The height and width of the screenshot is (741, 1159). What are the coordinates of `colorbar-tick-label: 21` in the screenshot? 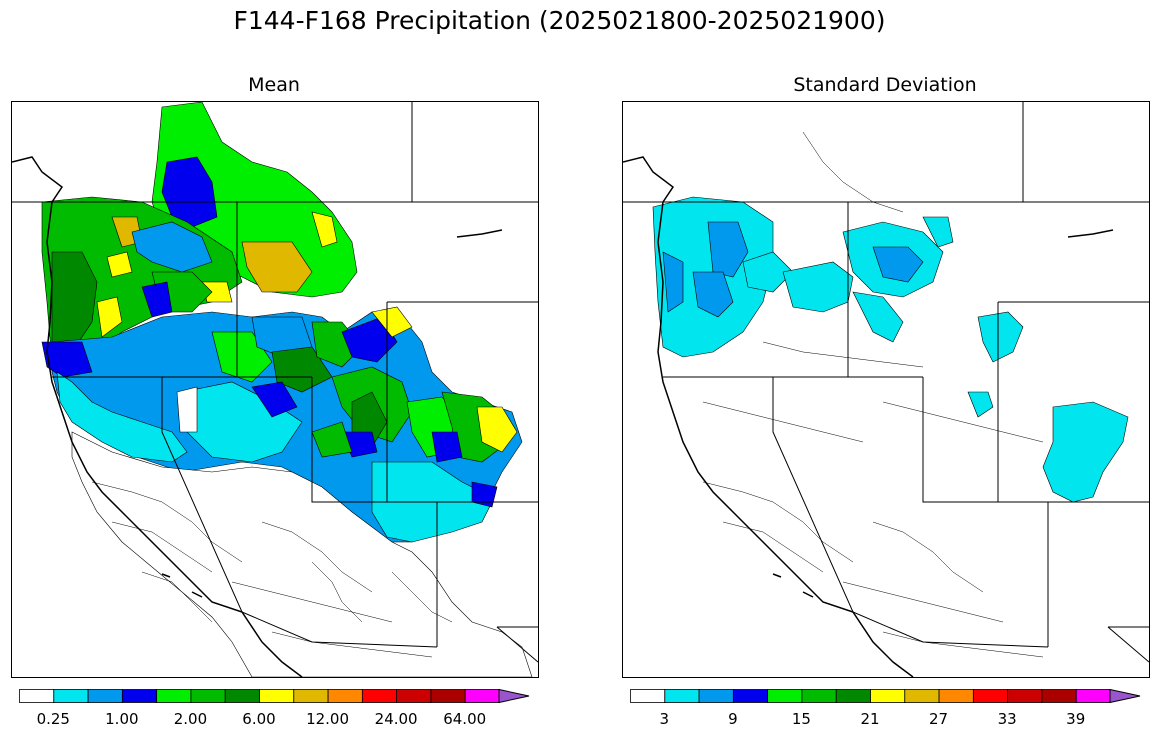 It's located at (870, 719).